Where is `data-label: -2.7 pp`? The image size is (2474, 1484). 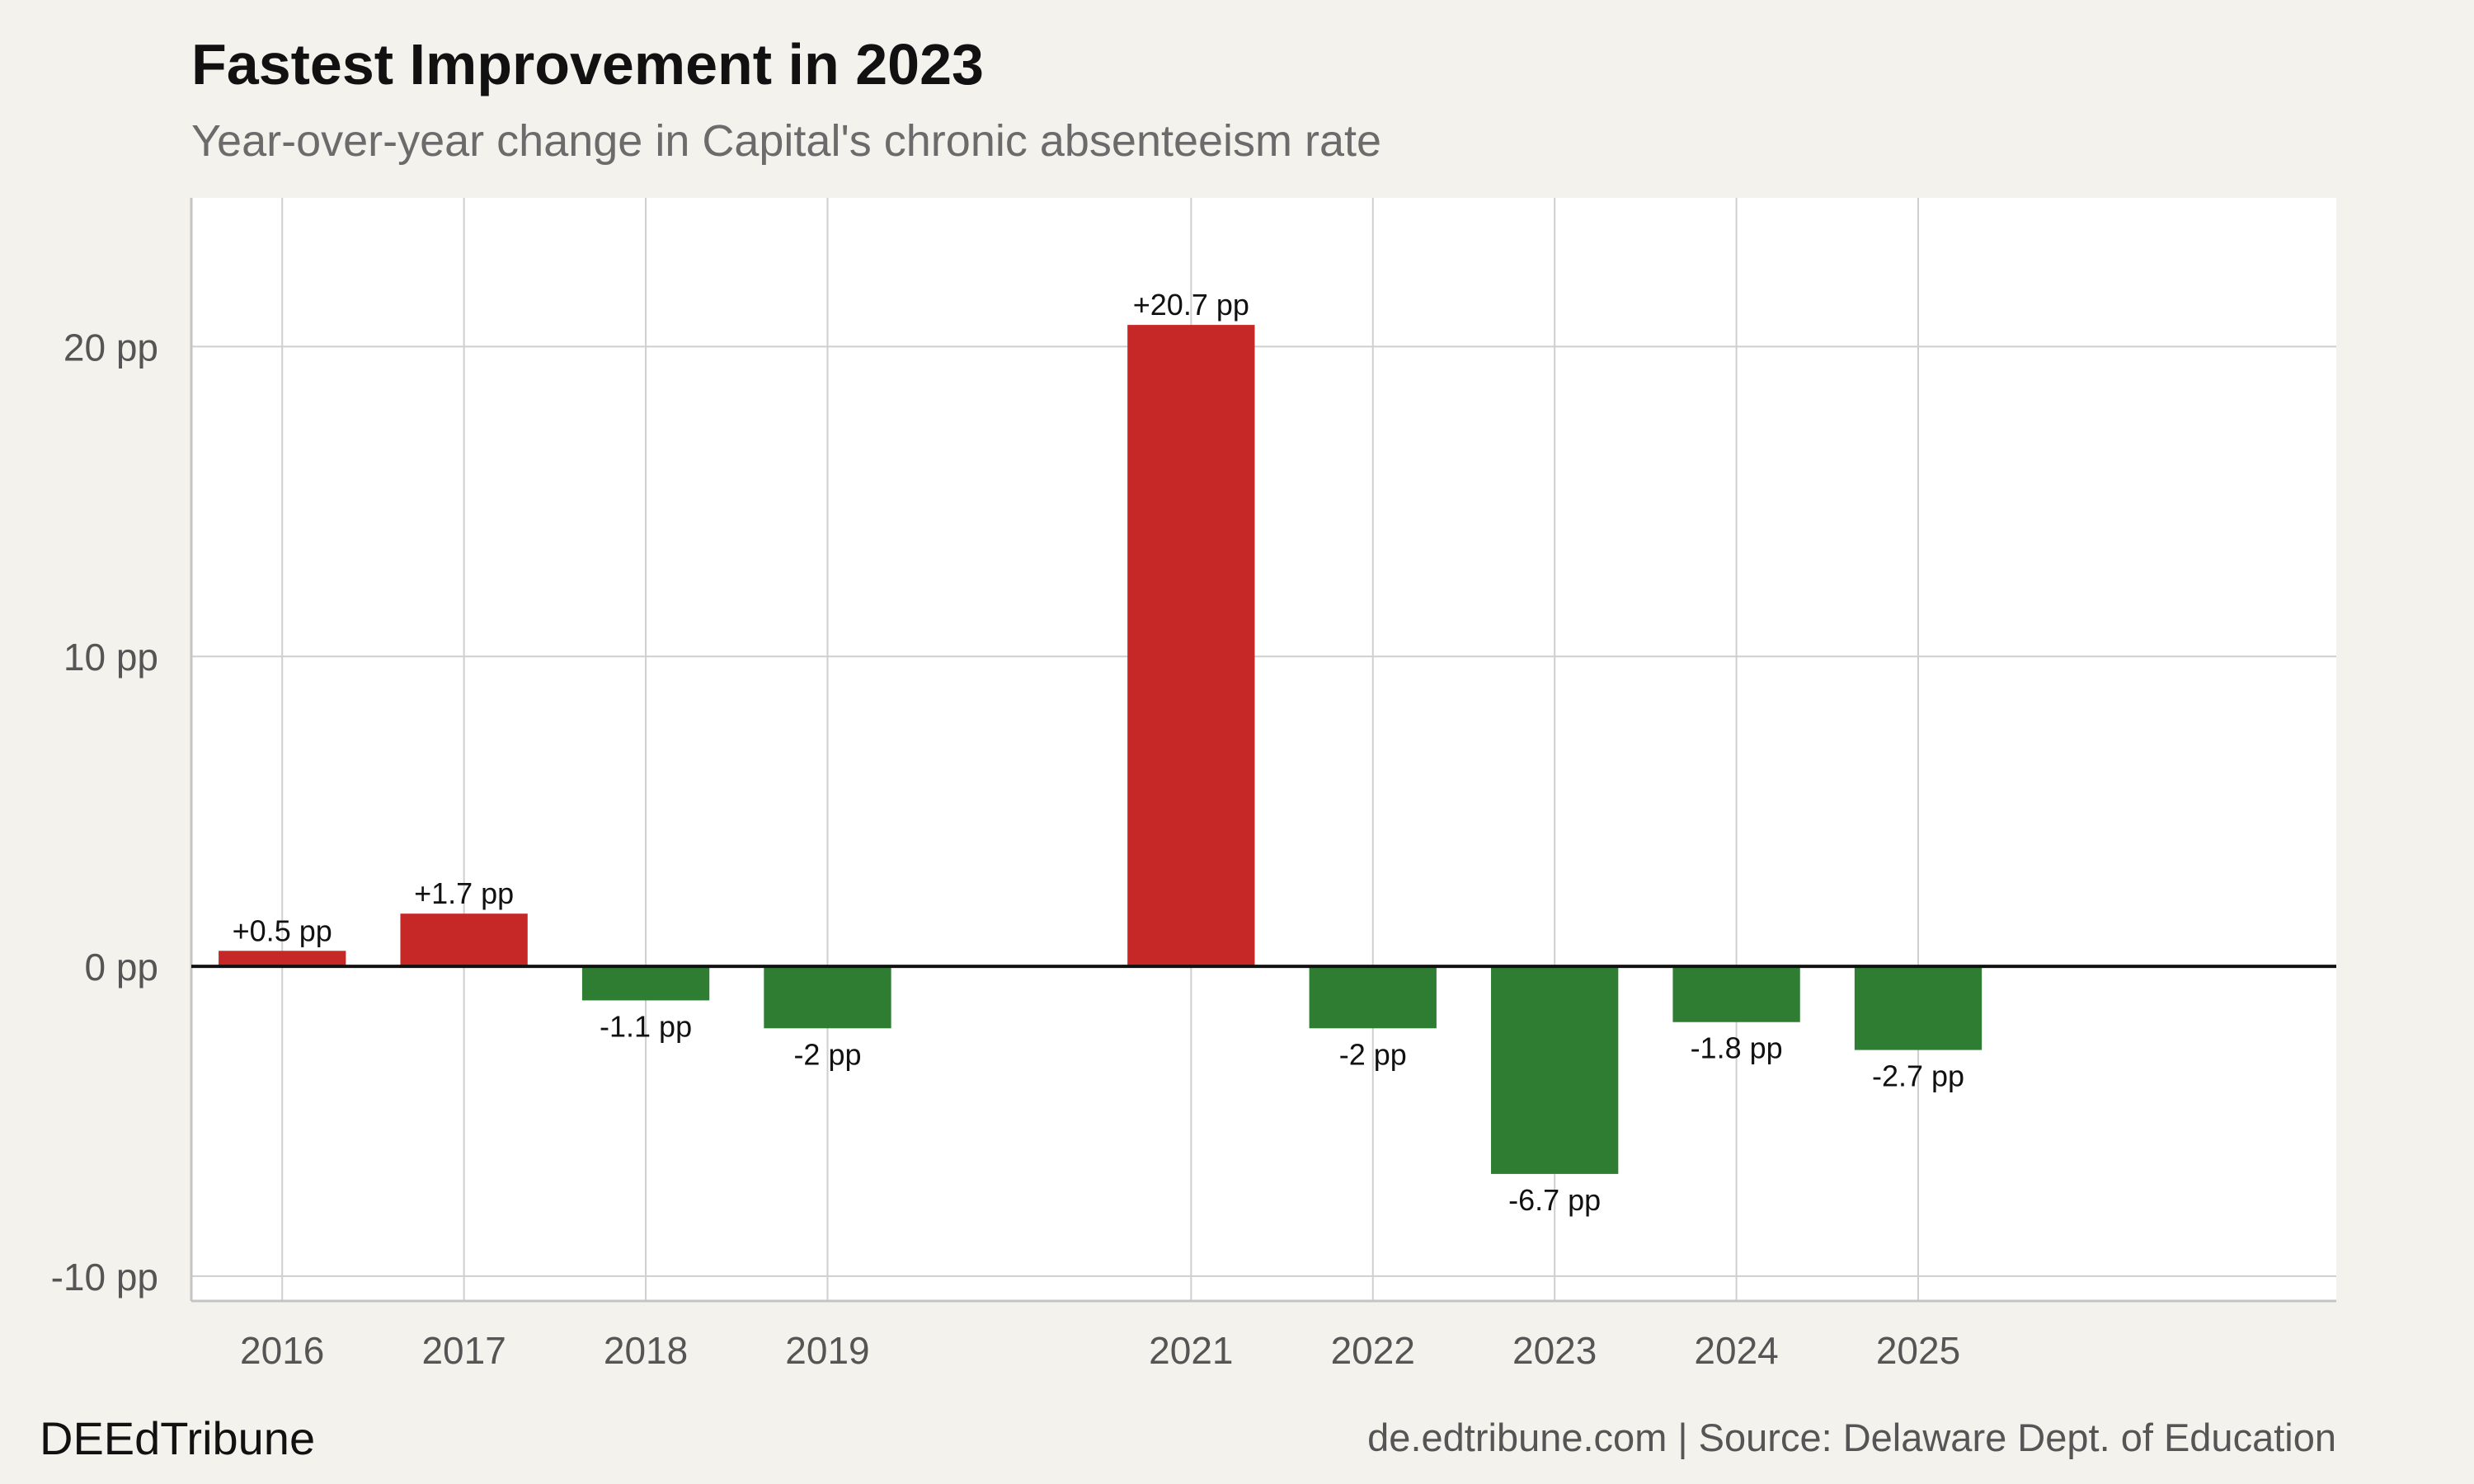 data-label: -2.7 pp is located at coordinates (1918, 1076).